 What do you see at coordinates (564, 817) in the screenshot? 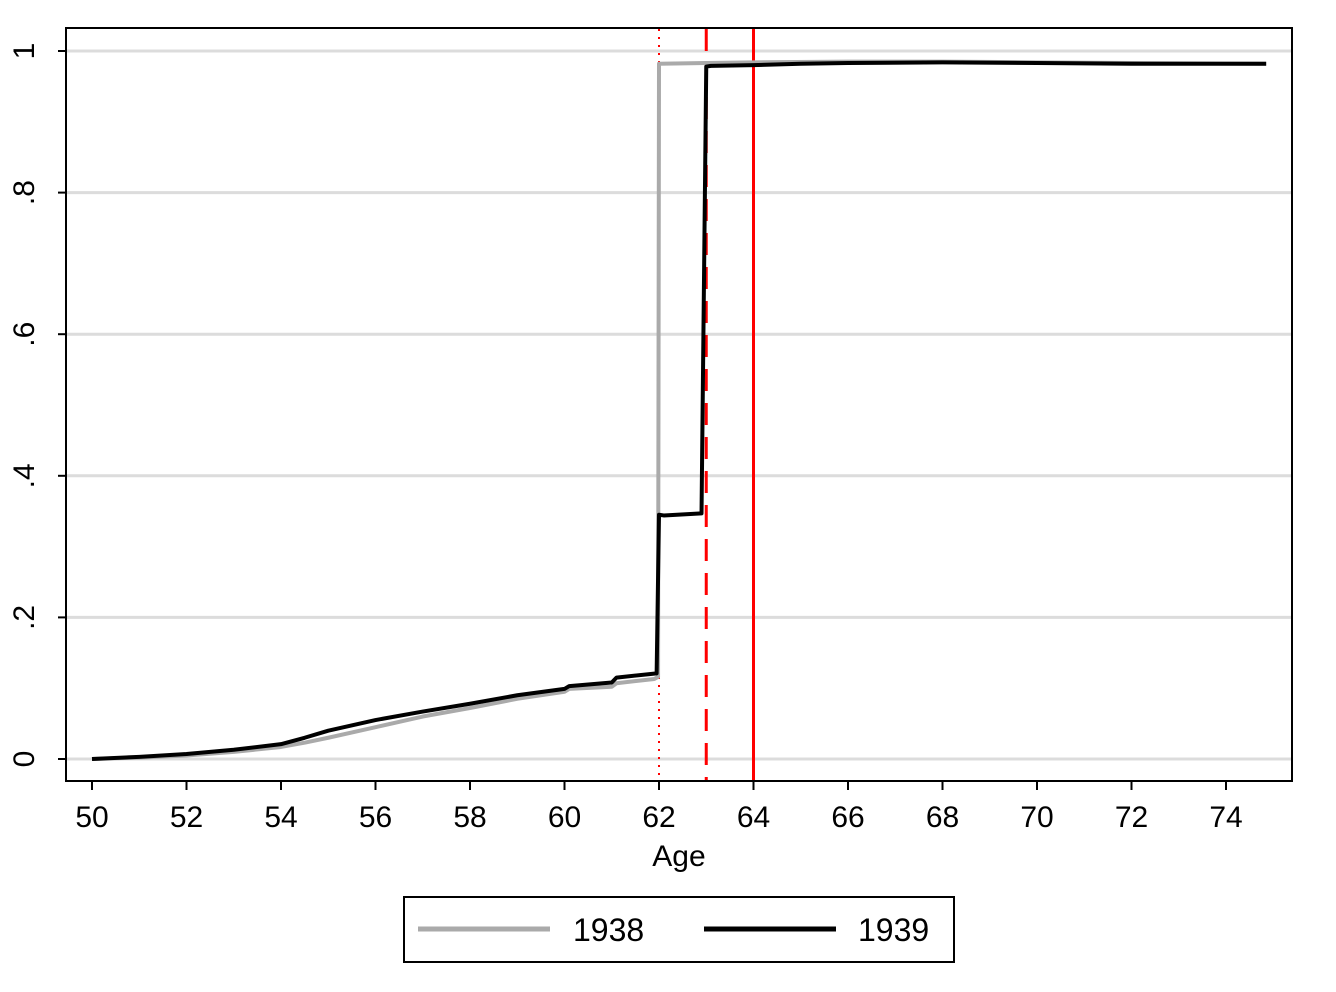
I see `x-tick-label: 60` at bounding box center [564, 817].